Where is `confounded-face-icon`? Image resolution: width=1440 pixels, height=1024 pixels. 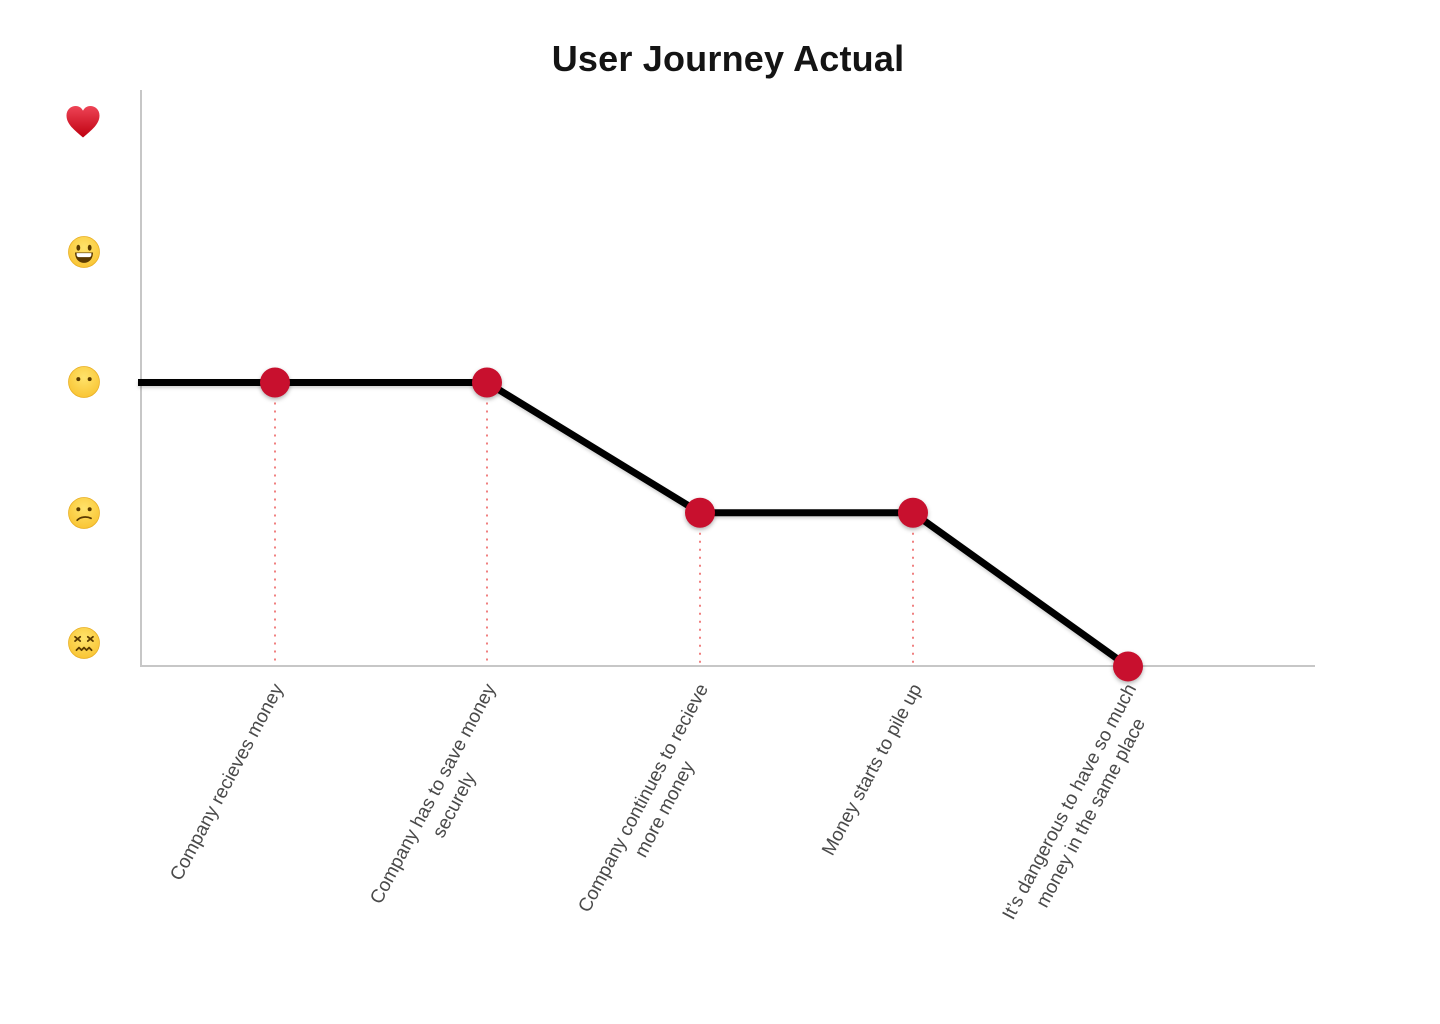
confounded-face-icon is located at coordinates (84, 643).